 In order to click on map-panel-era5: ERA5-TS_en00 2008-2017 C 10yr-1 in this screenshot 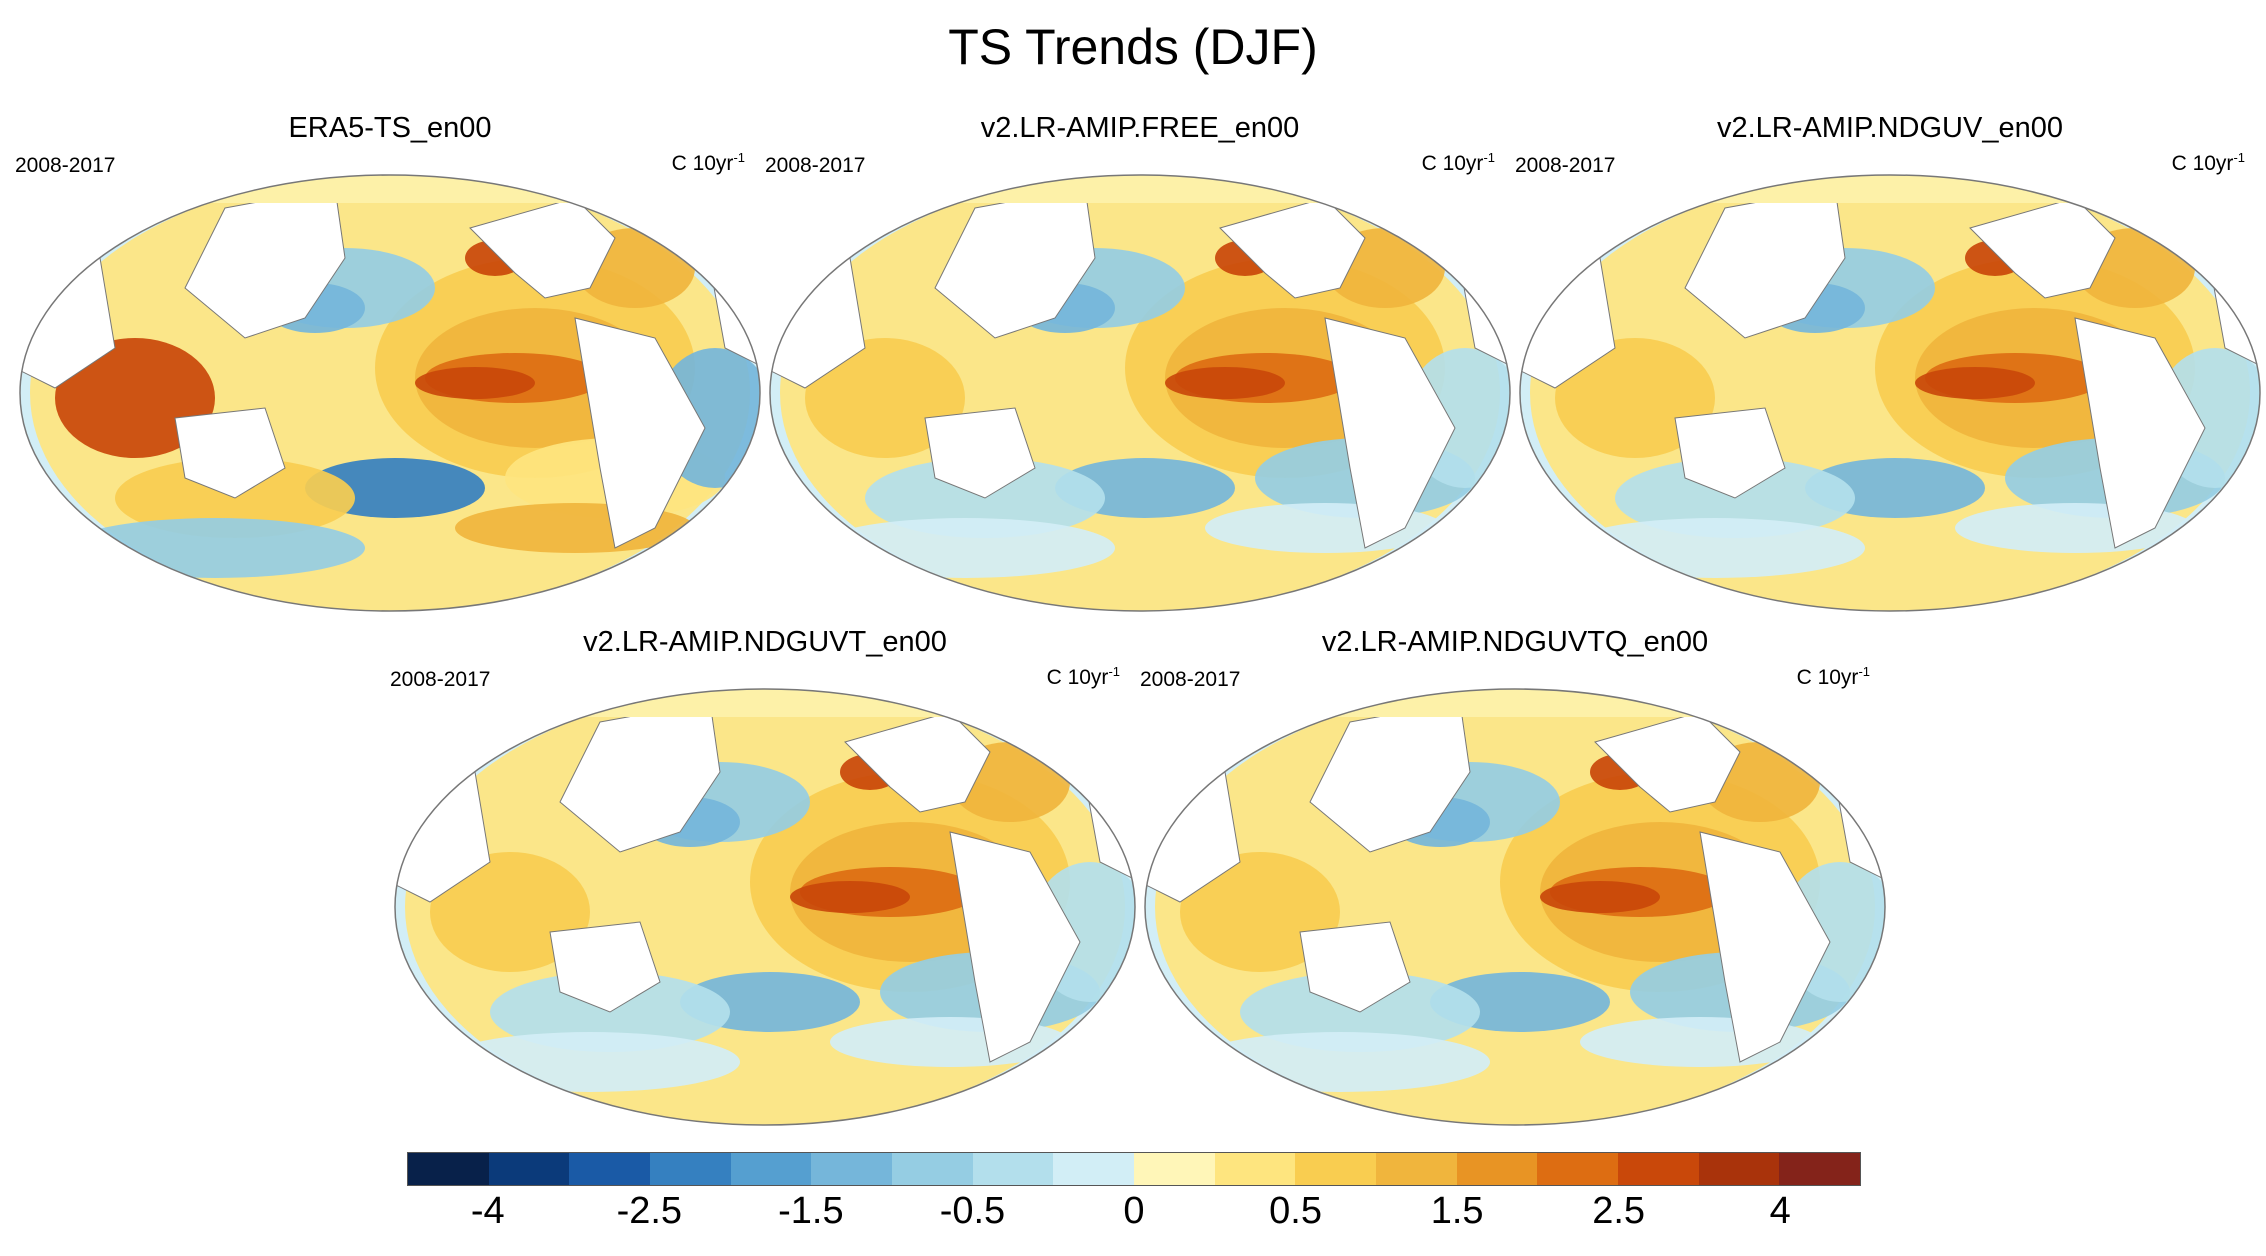, I will do `click(390, 365)`.